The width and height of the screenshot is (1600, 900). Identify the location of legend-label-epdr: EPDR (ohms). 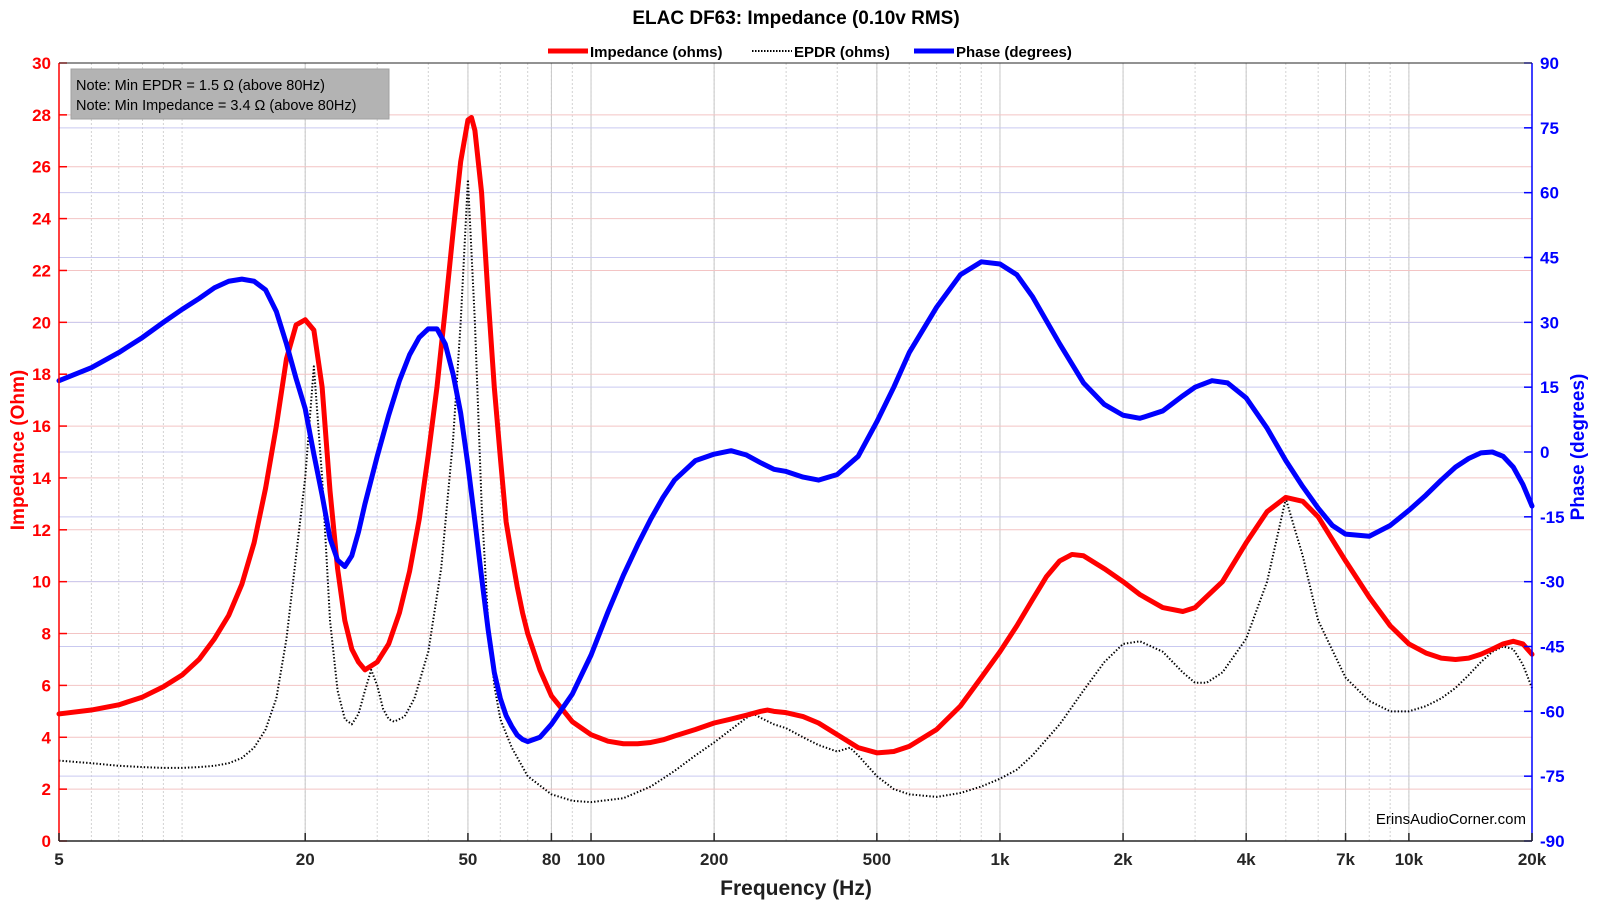
(842, 52).